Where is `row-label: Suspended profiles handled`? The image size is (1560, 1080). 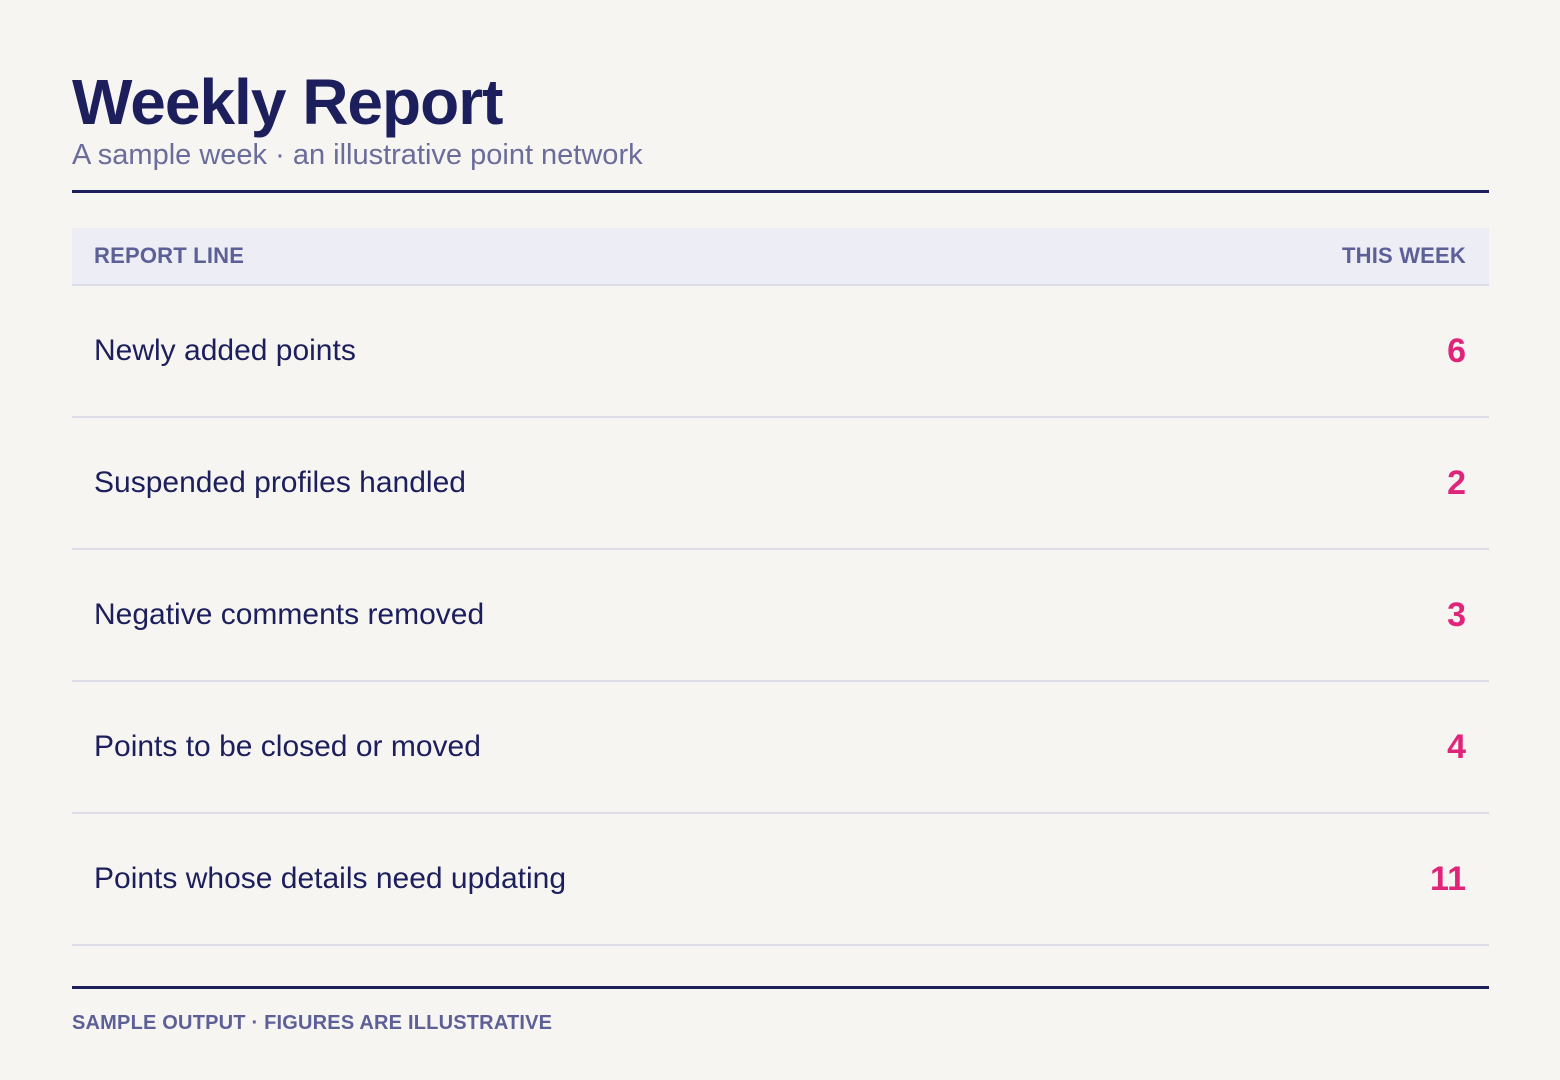 row-label: Suspended profiles handled is located at coordinates (280, 482).